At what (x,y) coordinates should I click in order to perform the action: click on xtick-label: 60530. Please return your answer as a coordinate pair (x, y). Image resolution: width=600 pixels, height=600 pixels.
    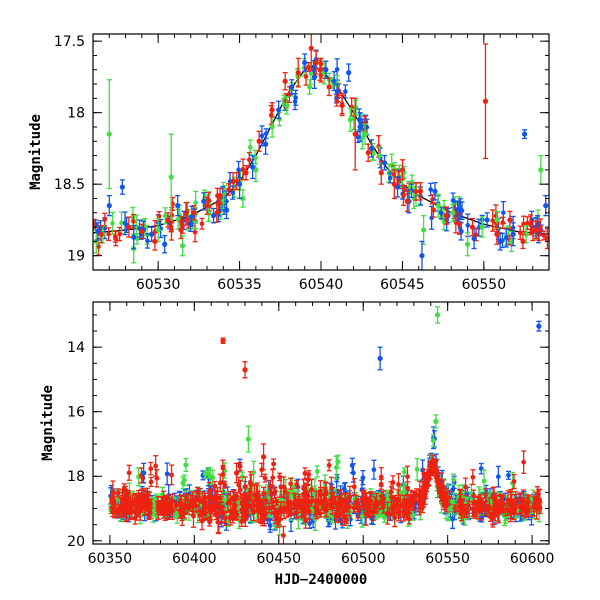
    Looking at the image, I should click on (158, 285).